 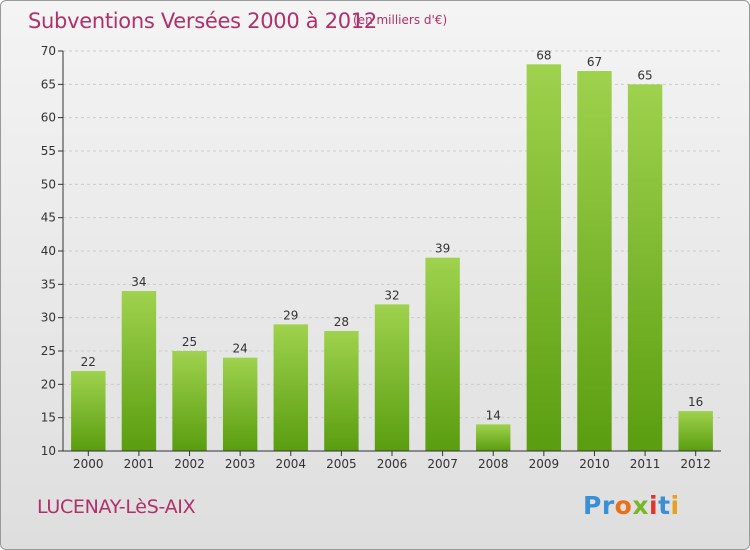 I want to click on y-tick-label: 60, so click(x=48, y=118).